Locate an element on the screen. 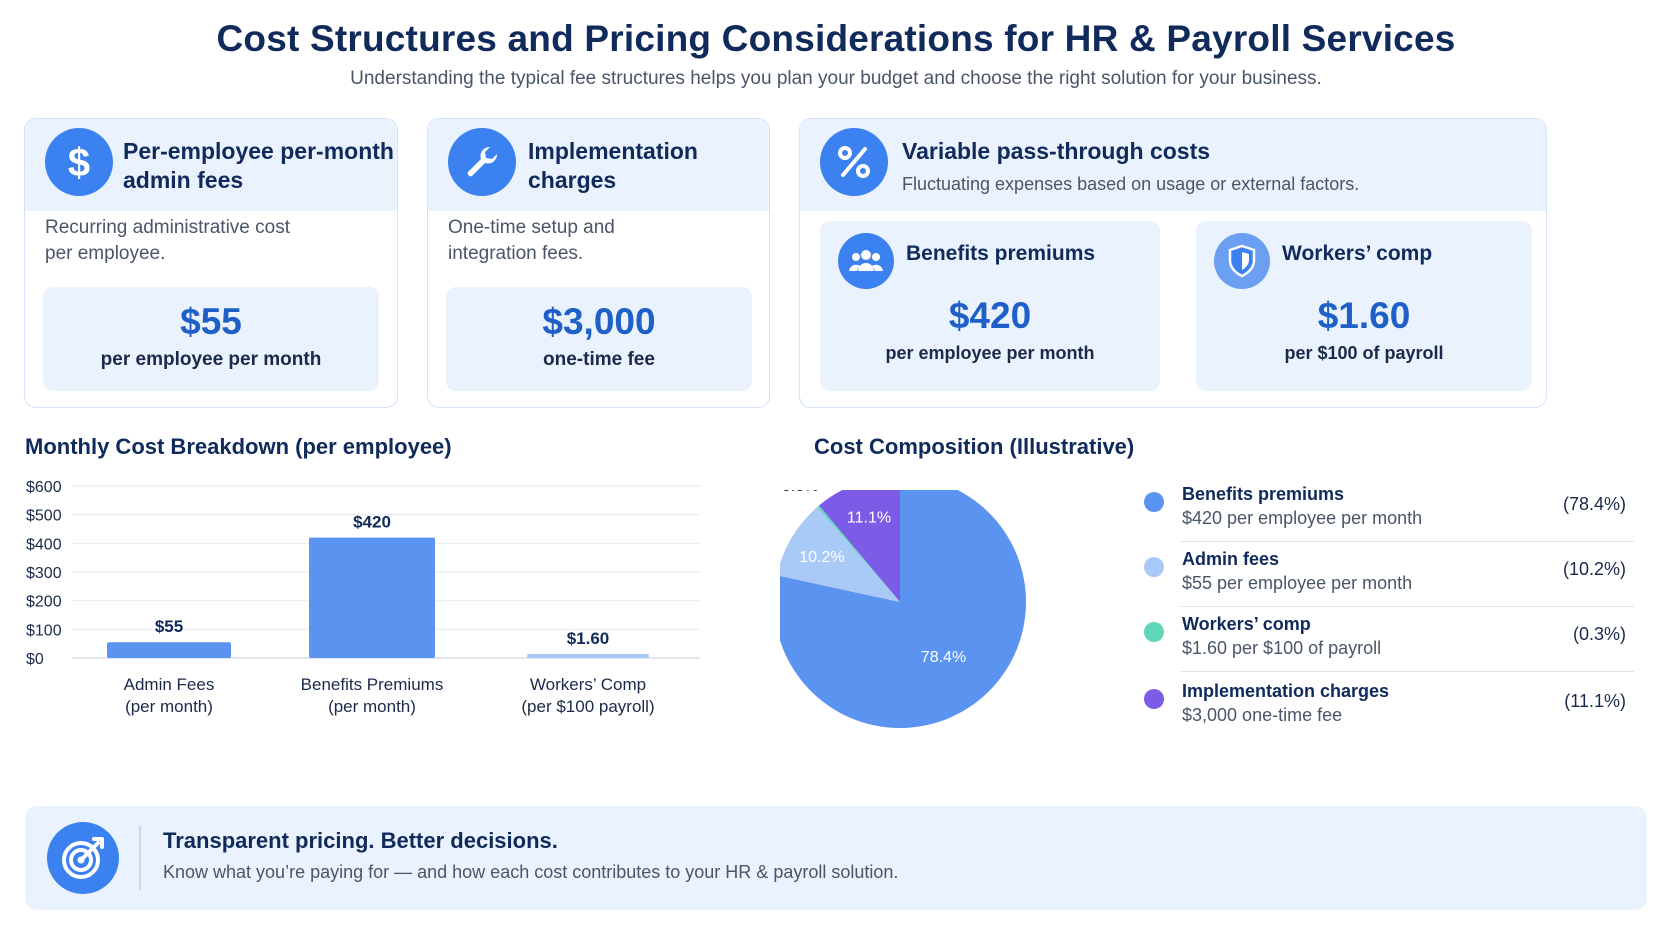 The height and width of the screenshot is (941, 1672). y-tick-label: $400 is located at coordinates (44, 544).